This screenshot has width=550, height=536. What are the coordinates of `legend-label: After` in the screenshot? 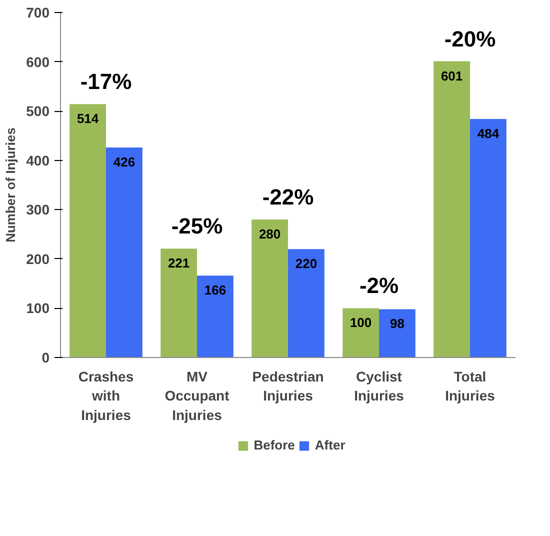 It's located at (330, 445).